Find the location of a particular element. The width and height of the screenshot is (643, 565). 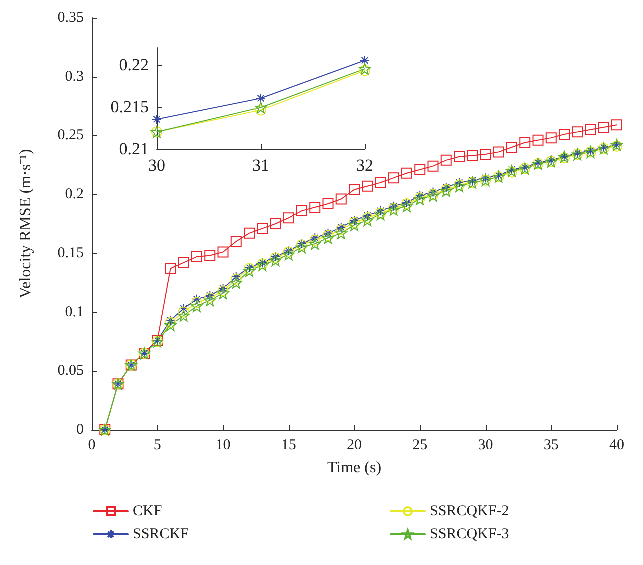

y-tick-label: 0.35 is located at coordinates (71, 18).